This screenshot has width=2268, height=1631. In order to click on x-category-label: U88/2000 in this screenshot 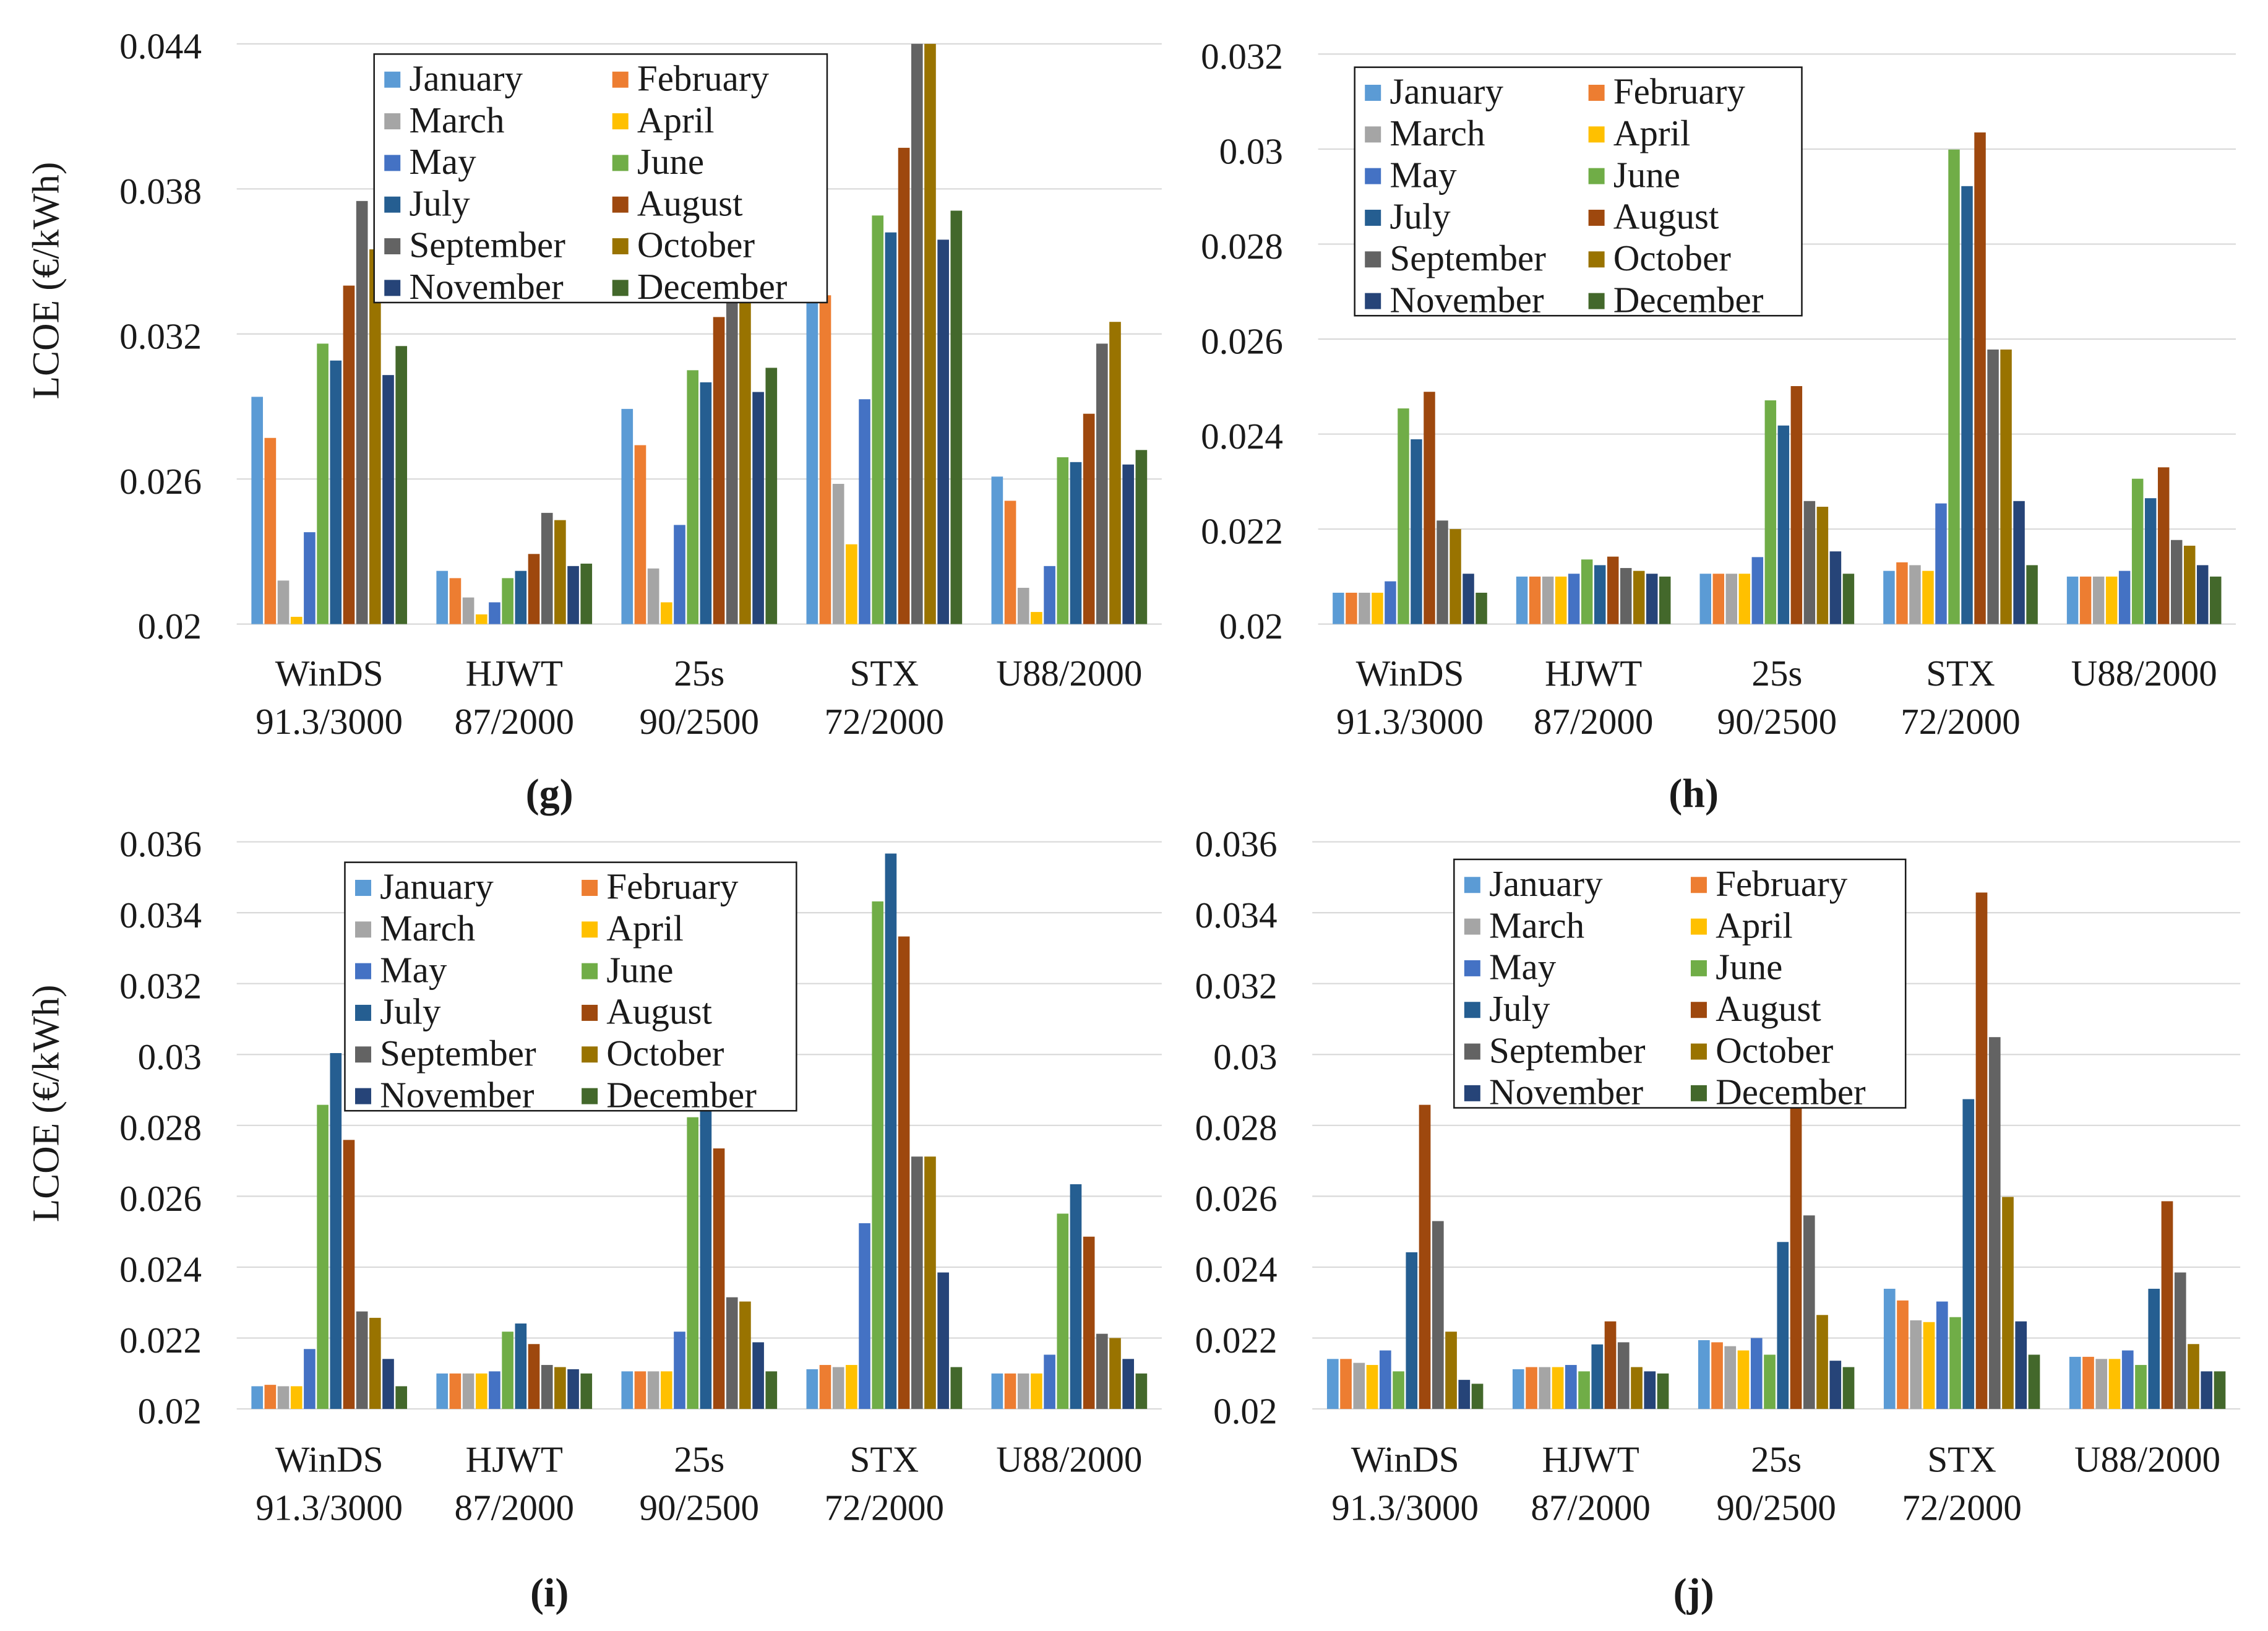, I will do `click(2147, 1459)`.